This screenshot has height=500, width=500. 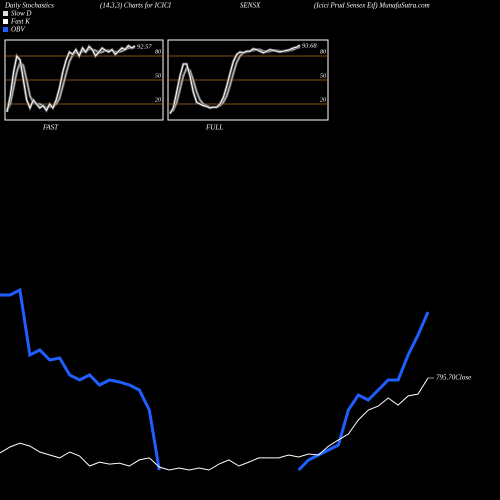 I want to click on panel-title: FULL, so click(x=214, y=128).